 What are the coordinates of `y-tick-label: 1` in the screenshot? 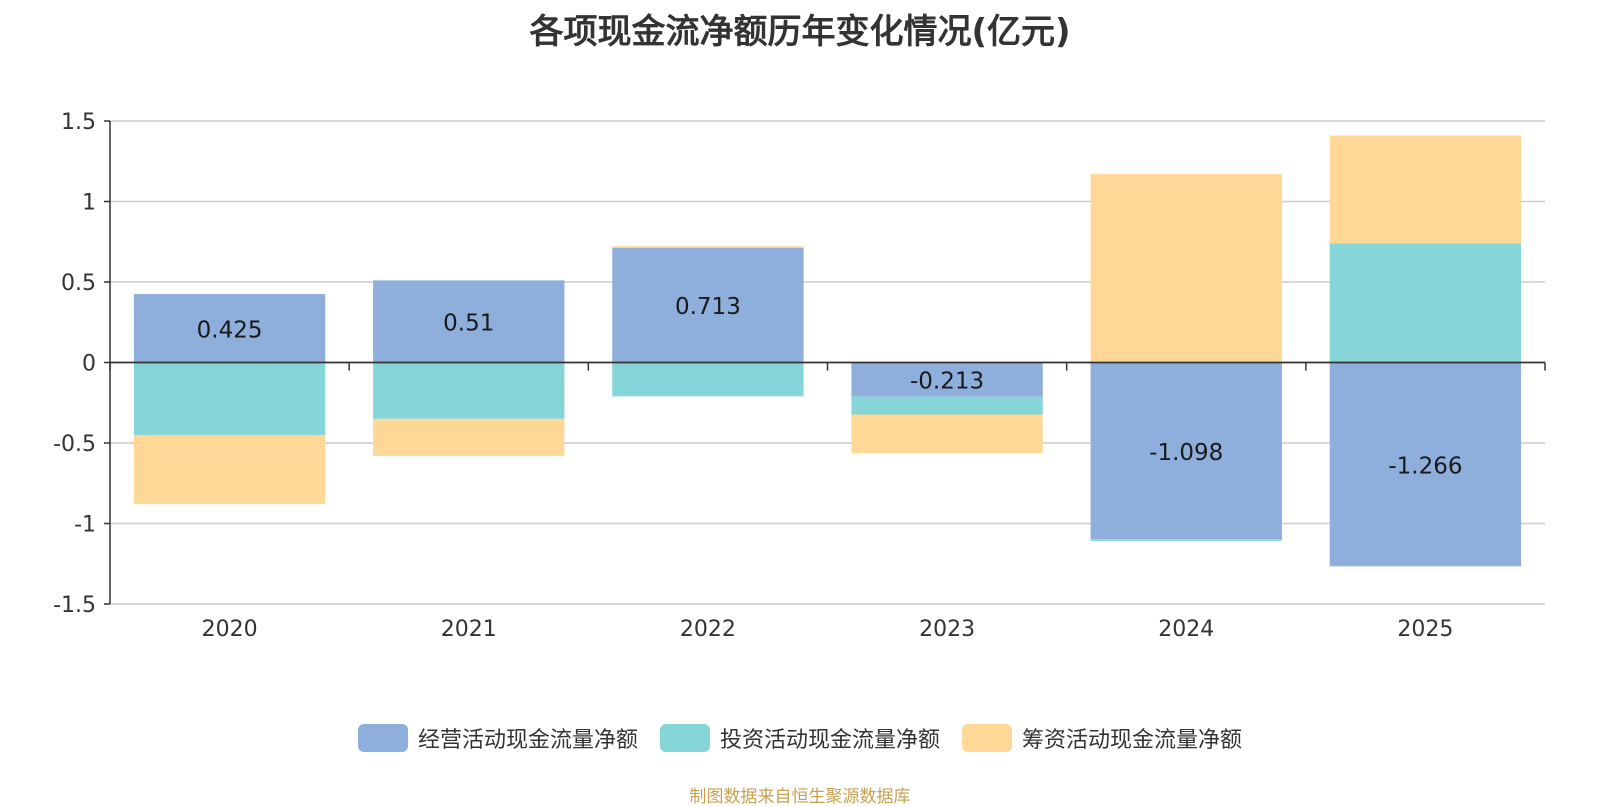 It's located at (89, 203).